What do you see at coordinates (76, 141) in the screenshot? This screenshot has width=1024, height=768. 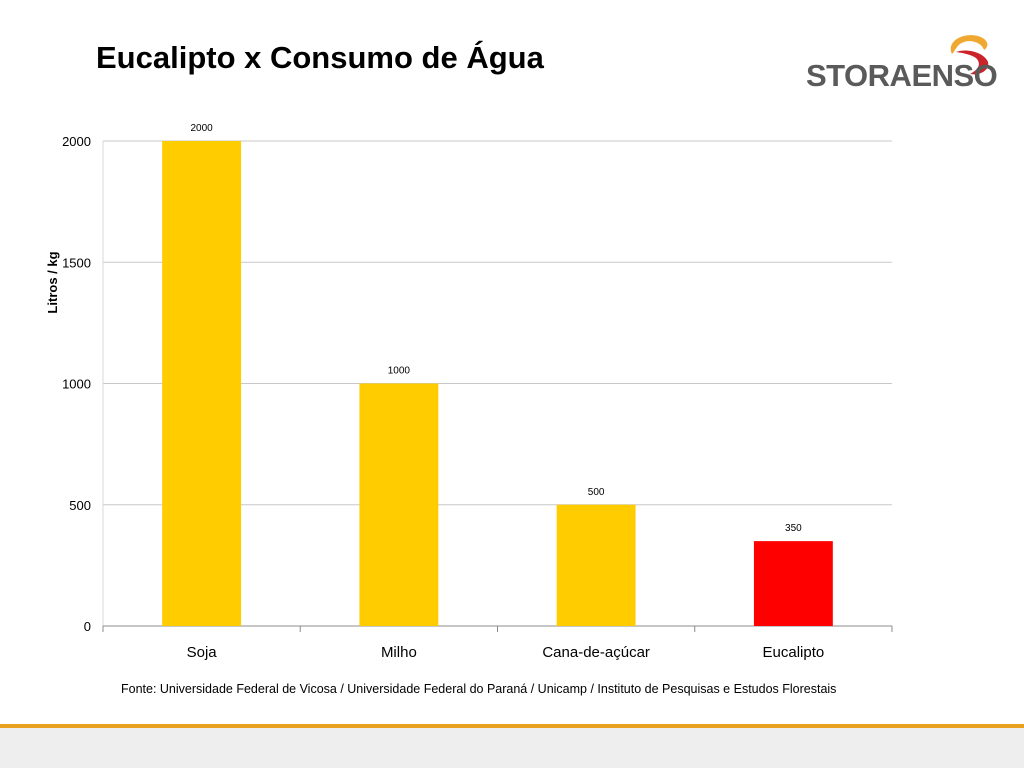 I see `y-tick-label: 2000` at bounding box center [76, 141].